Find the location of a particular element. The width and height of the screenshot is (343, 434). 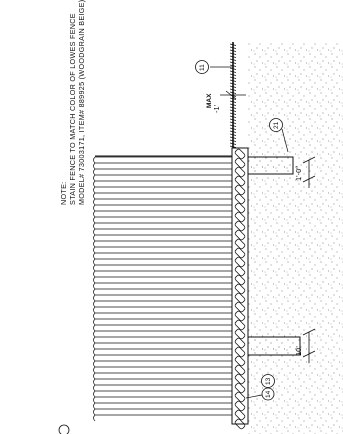

callout-partial is located at coordinates (64, 429).